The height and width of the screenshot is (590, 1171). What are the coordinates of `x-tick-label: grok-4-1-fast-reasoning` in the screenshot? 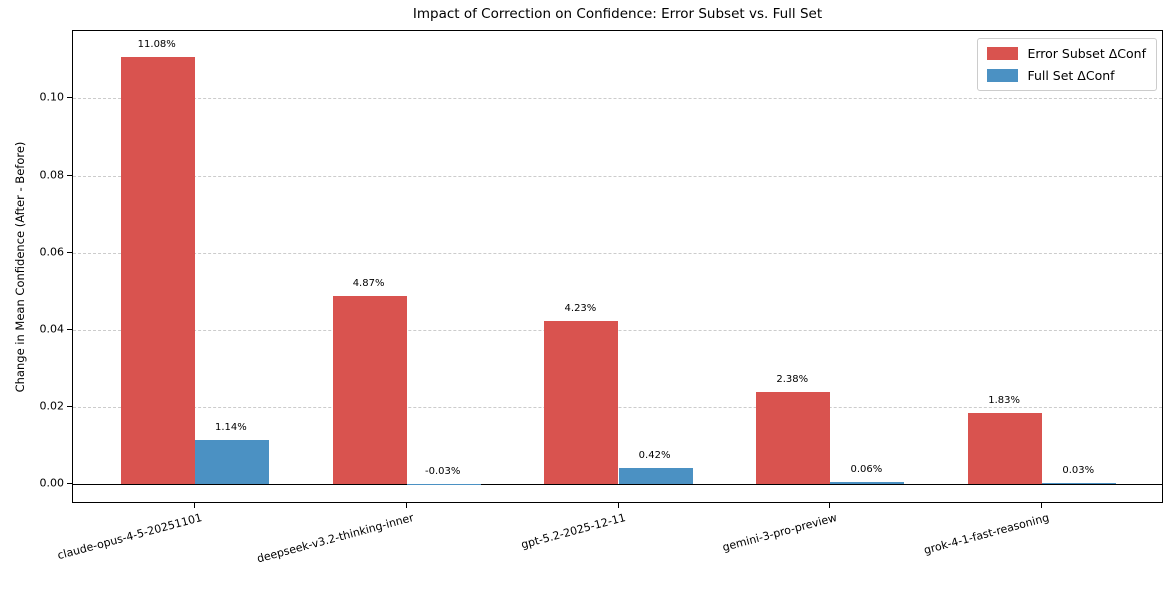 It's located at (986, 534).